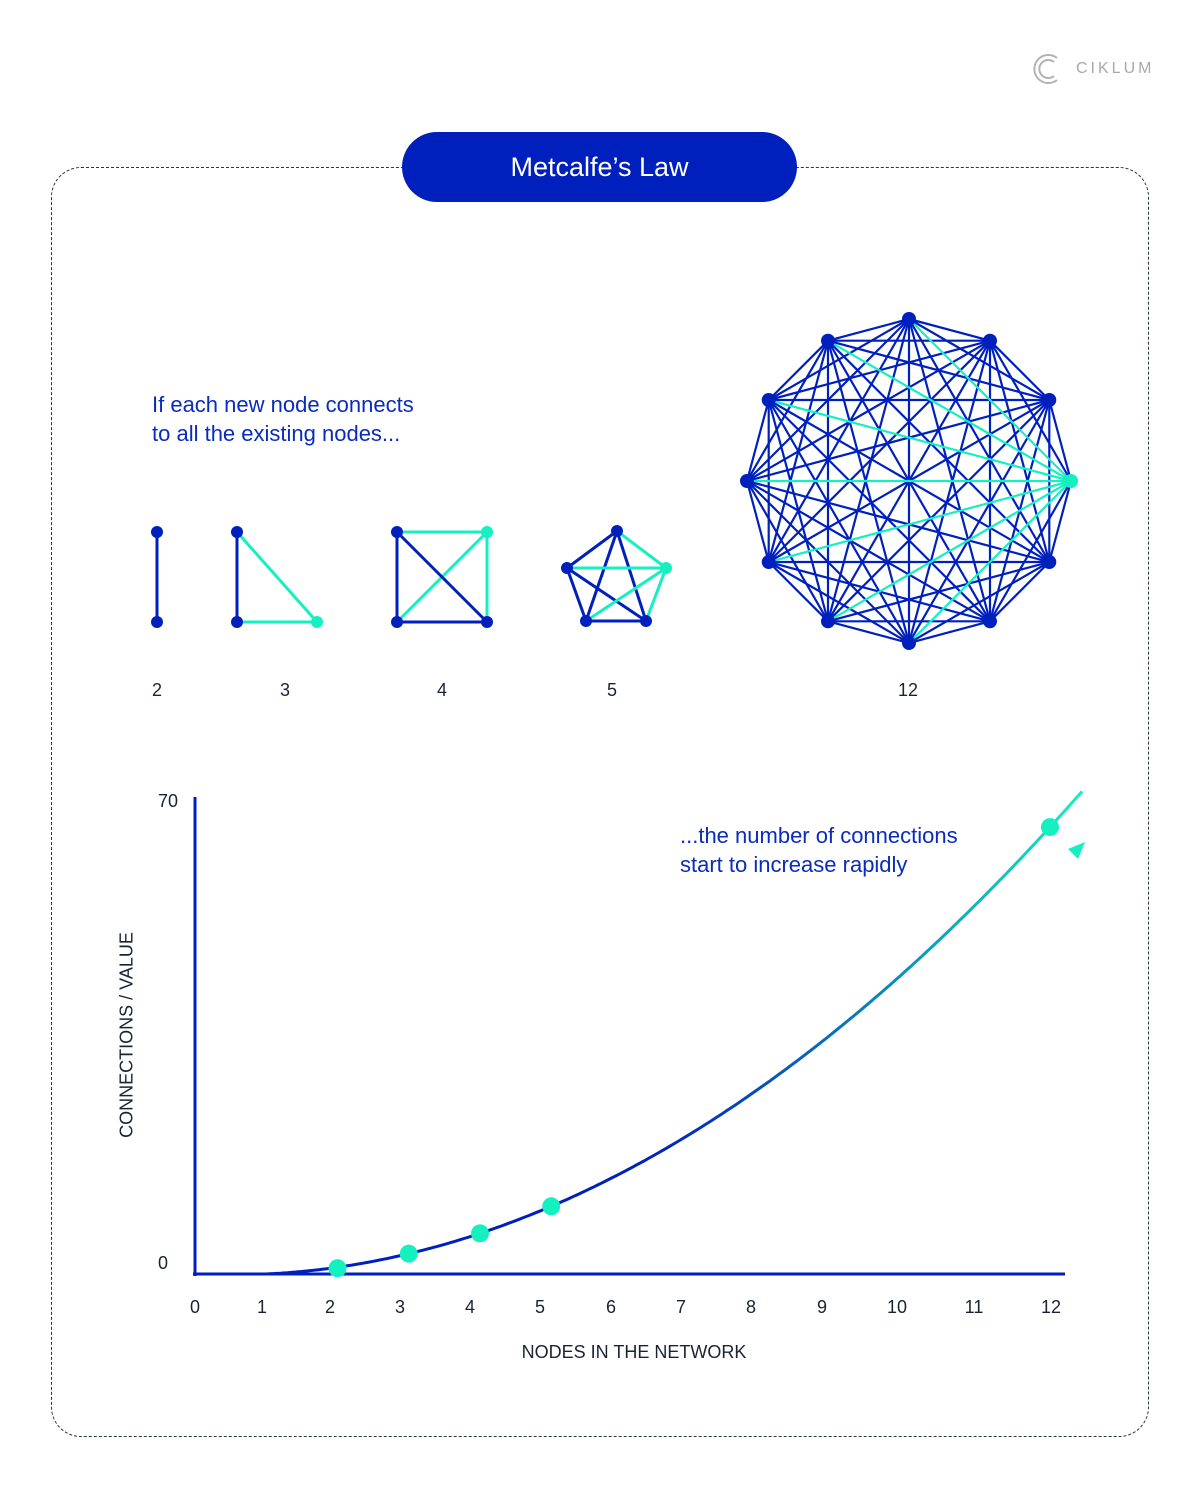  What do you see at coordinates (400, 1307) in the screenshot?
I see `x-tick-3: 3` at bounding box center [400, 1307].